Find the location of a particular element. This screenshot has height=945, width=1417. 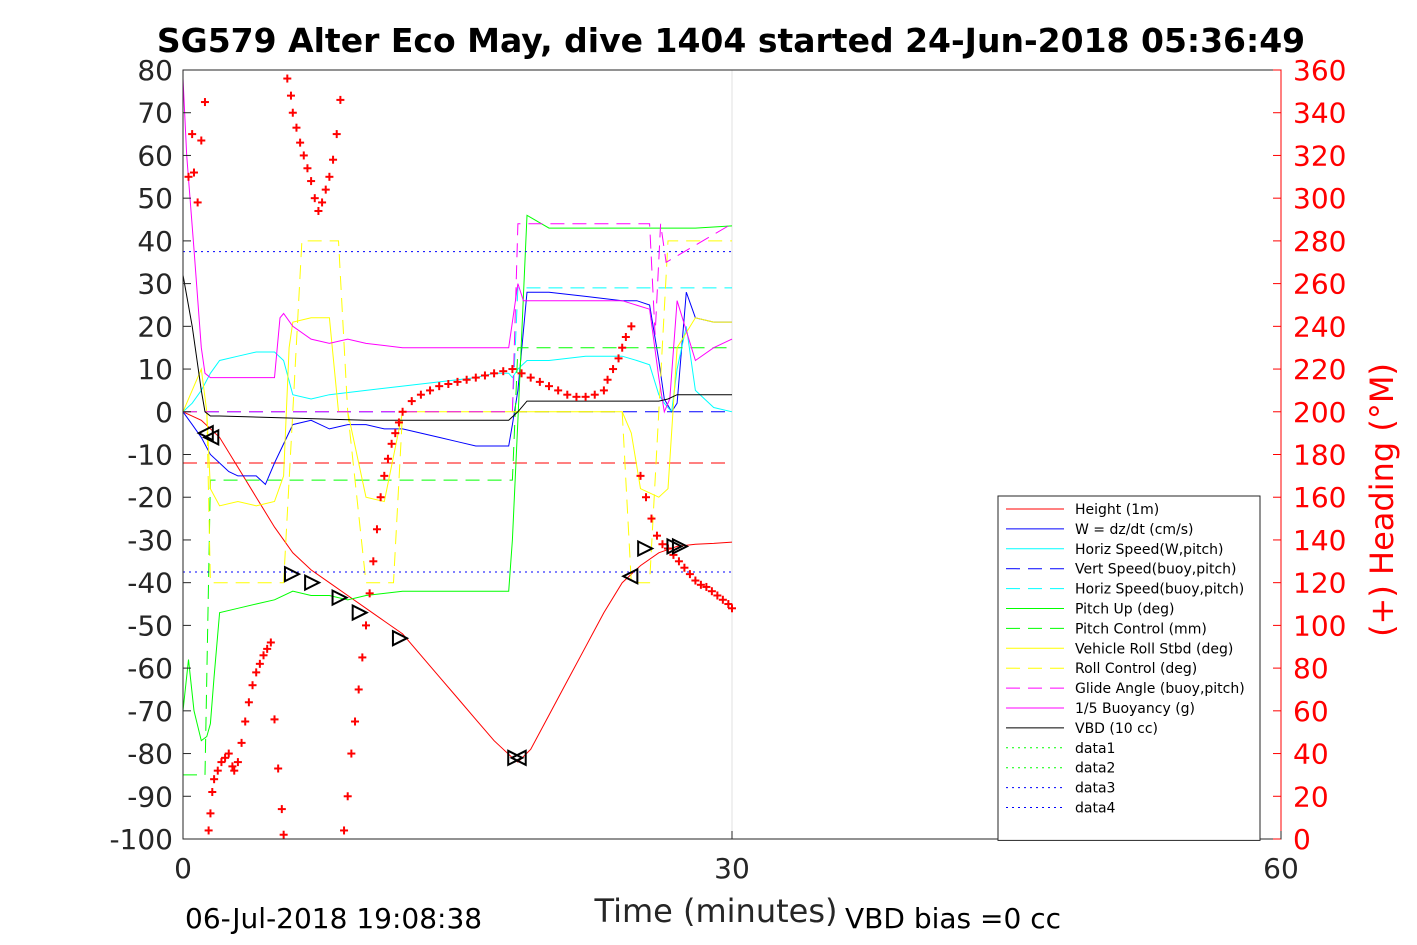

left-tick-label: -20 is located at coordinates (150, 497).